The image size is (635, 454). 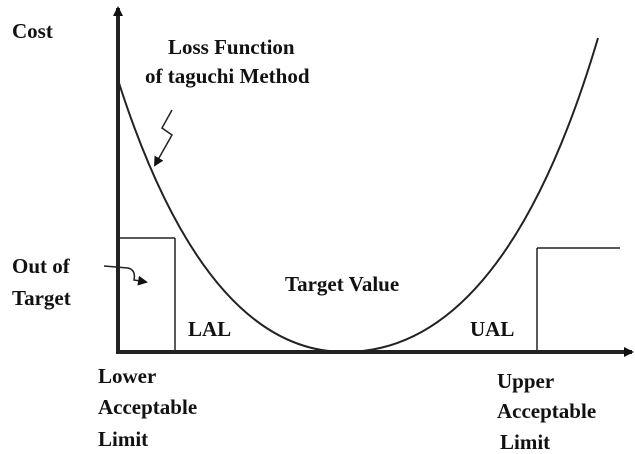 I want to click on upper-limit-line: Acceptable, so click(x=546, y=411).